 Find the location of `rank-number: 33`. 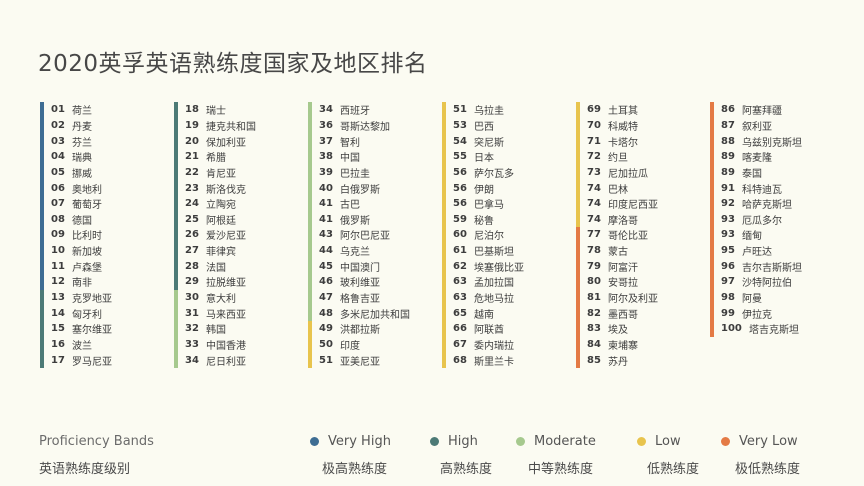

rank-number: 33 is located at coordinates (192, 344).